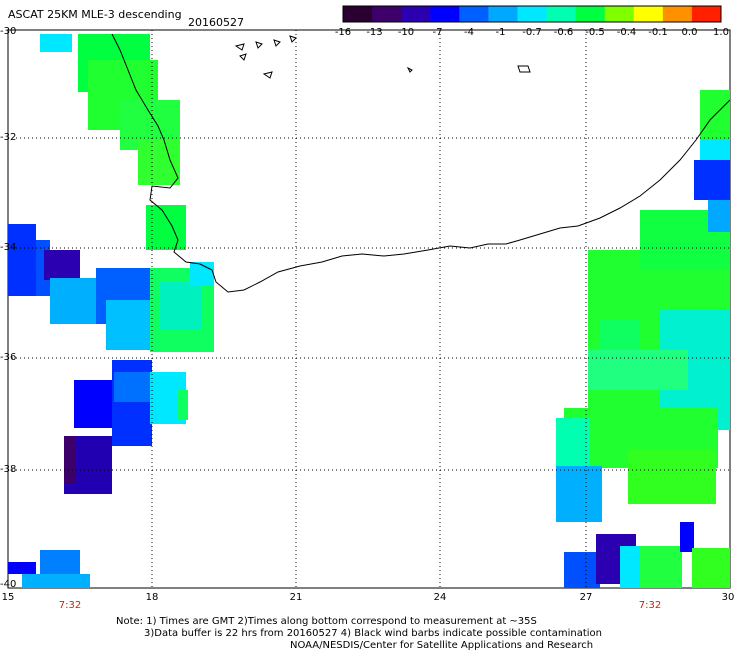 This screenshot has width=740, height=651. I want to click on colorbar-tick-label: -16, so click(343, 32).